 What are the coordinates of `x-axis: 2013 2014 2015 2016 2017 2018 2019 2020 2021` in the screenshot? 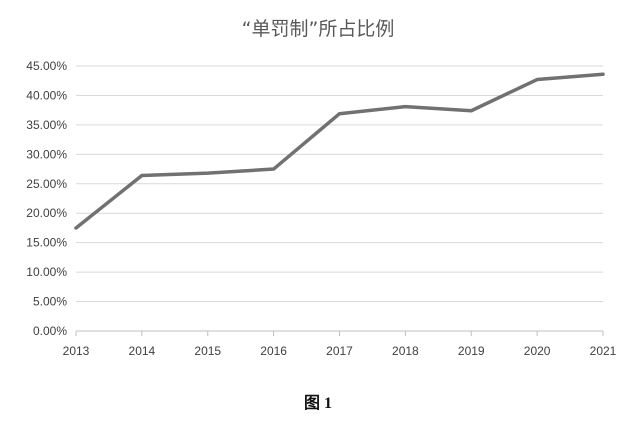 It's located at (340, 344).